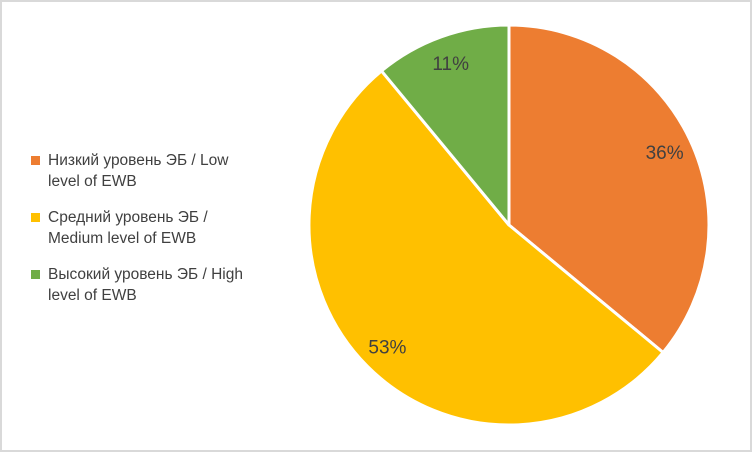 The image size is (752, 452). I want to click on legend-label-low-line1: Низкий уровень ЭБ / Low, so click(138, 160).